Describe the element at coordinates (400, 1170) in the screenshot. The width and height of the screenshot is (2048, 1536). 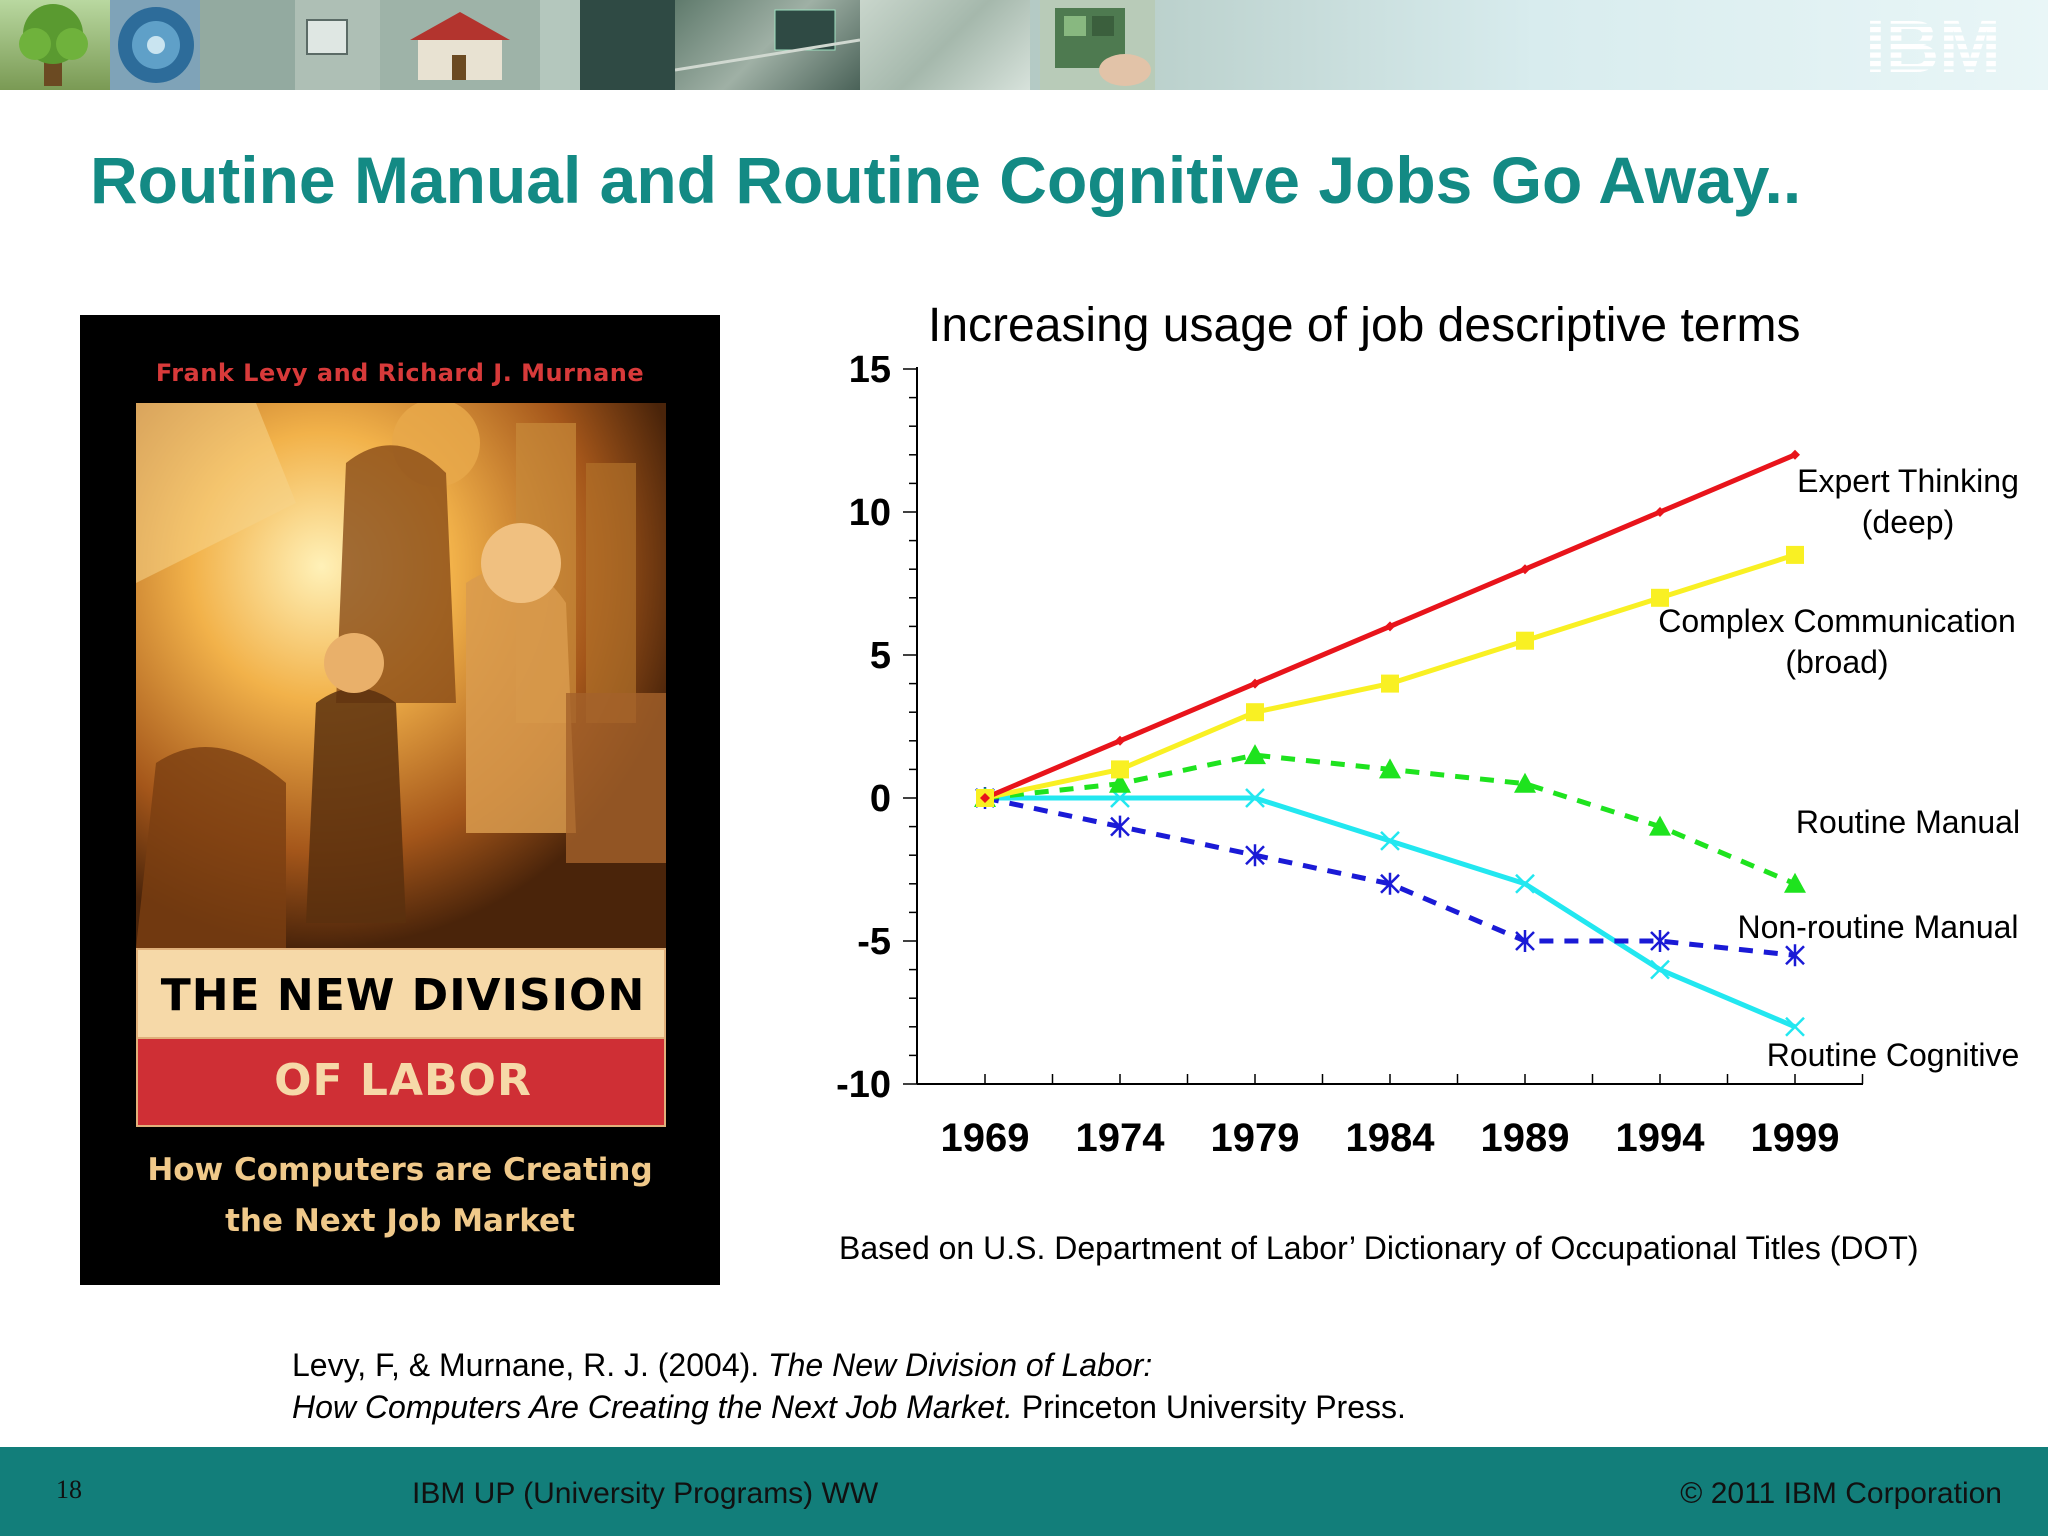
I see `book-subtitle-line1: How Computers are Creating` at that location.